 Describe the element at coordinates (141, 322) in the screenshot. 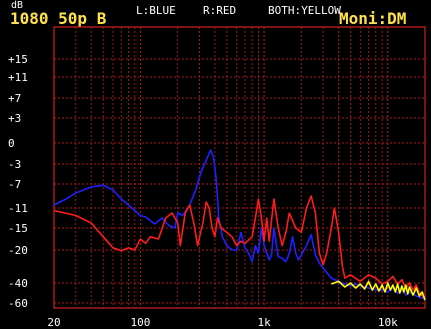

I see `x-tick-label: 100` at that location.